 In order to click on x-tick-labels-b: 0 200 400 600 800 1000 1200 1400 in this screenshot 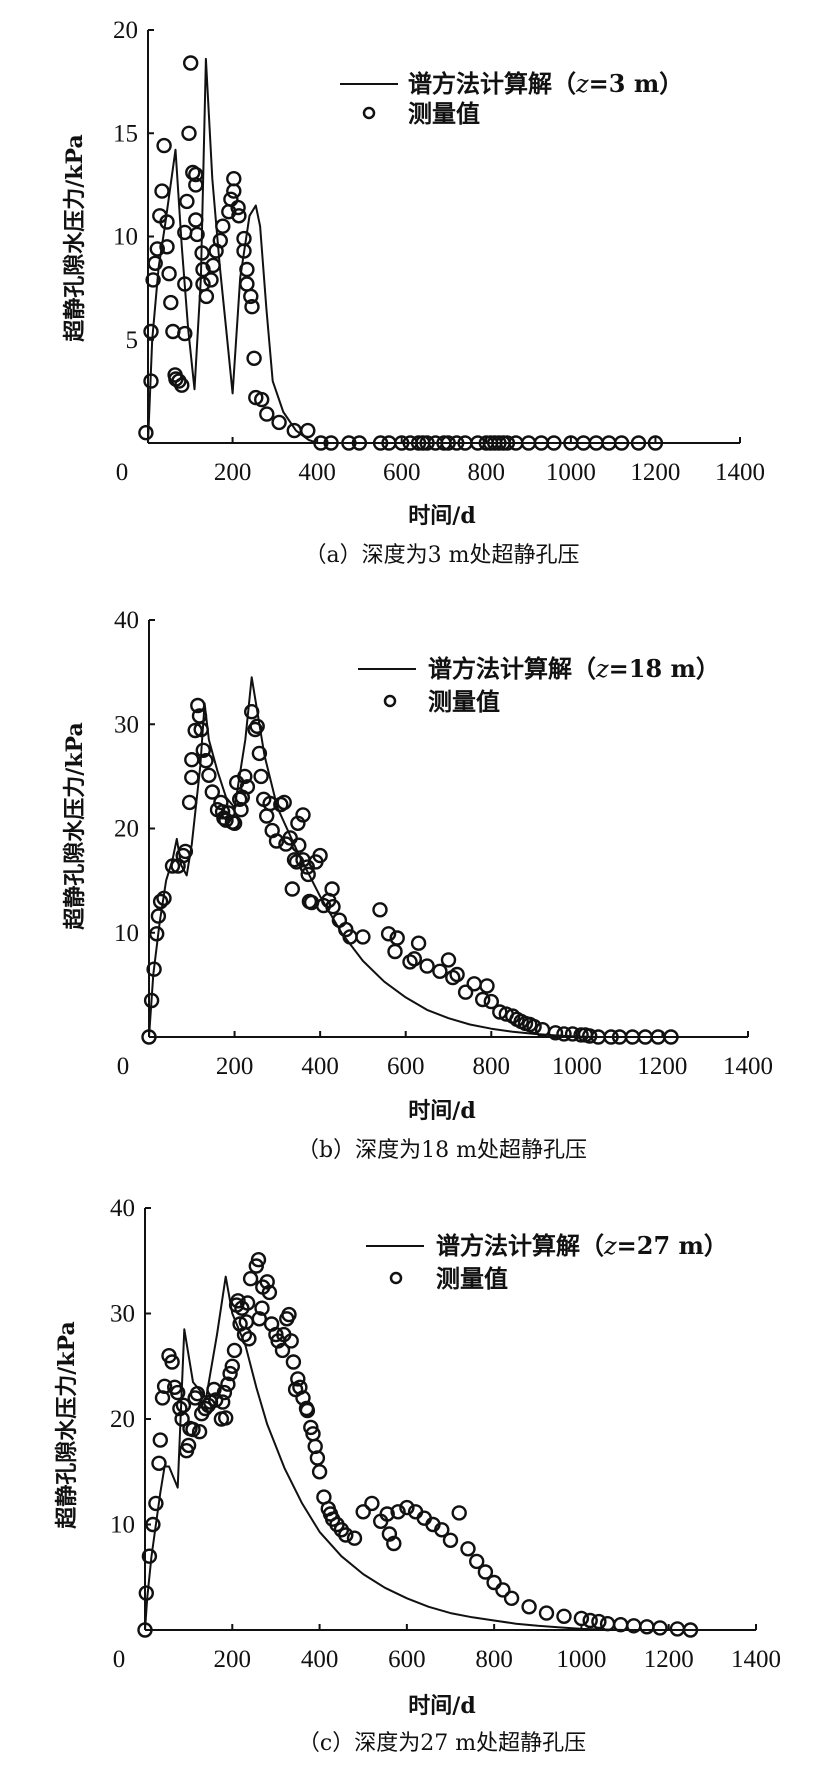, I will do `click(445, 1066)`.